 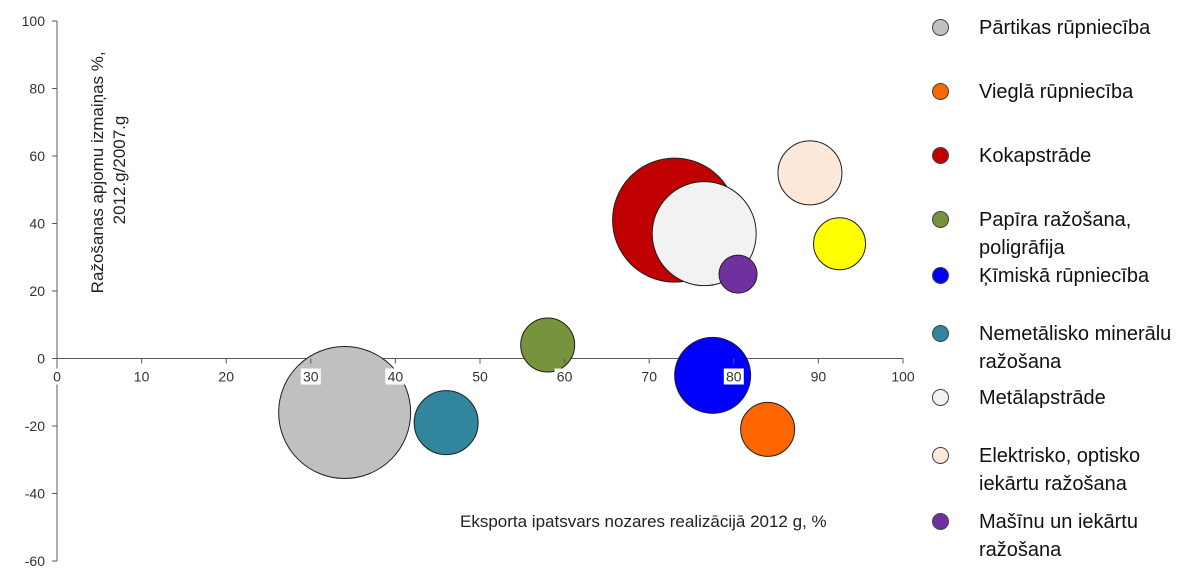 I want to click on legend-item: Mašīnu un iekārtu ražošana, so click(x=1057, y=536).